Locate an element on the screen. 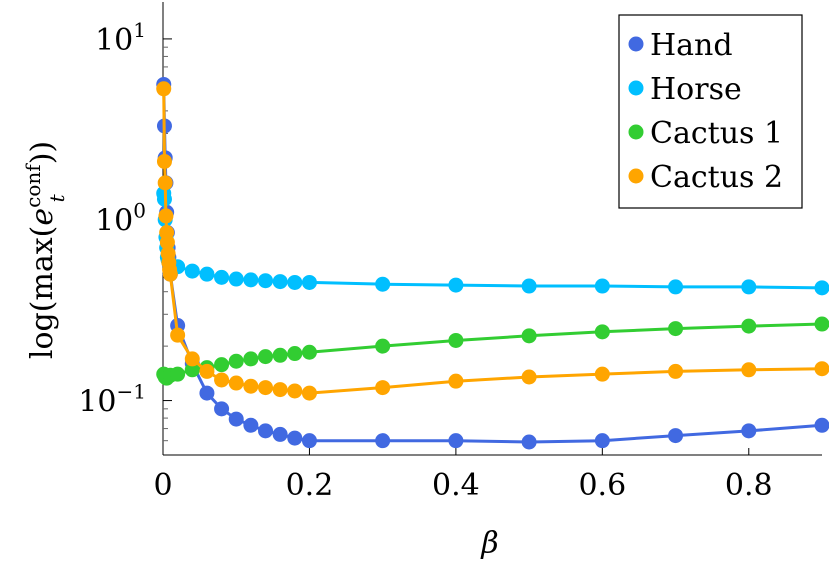 The height and width of the screenshot is (564, 829). legend-label-hand: Hand is located at coordinates (691, 45).